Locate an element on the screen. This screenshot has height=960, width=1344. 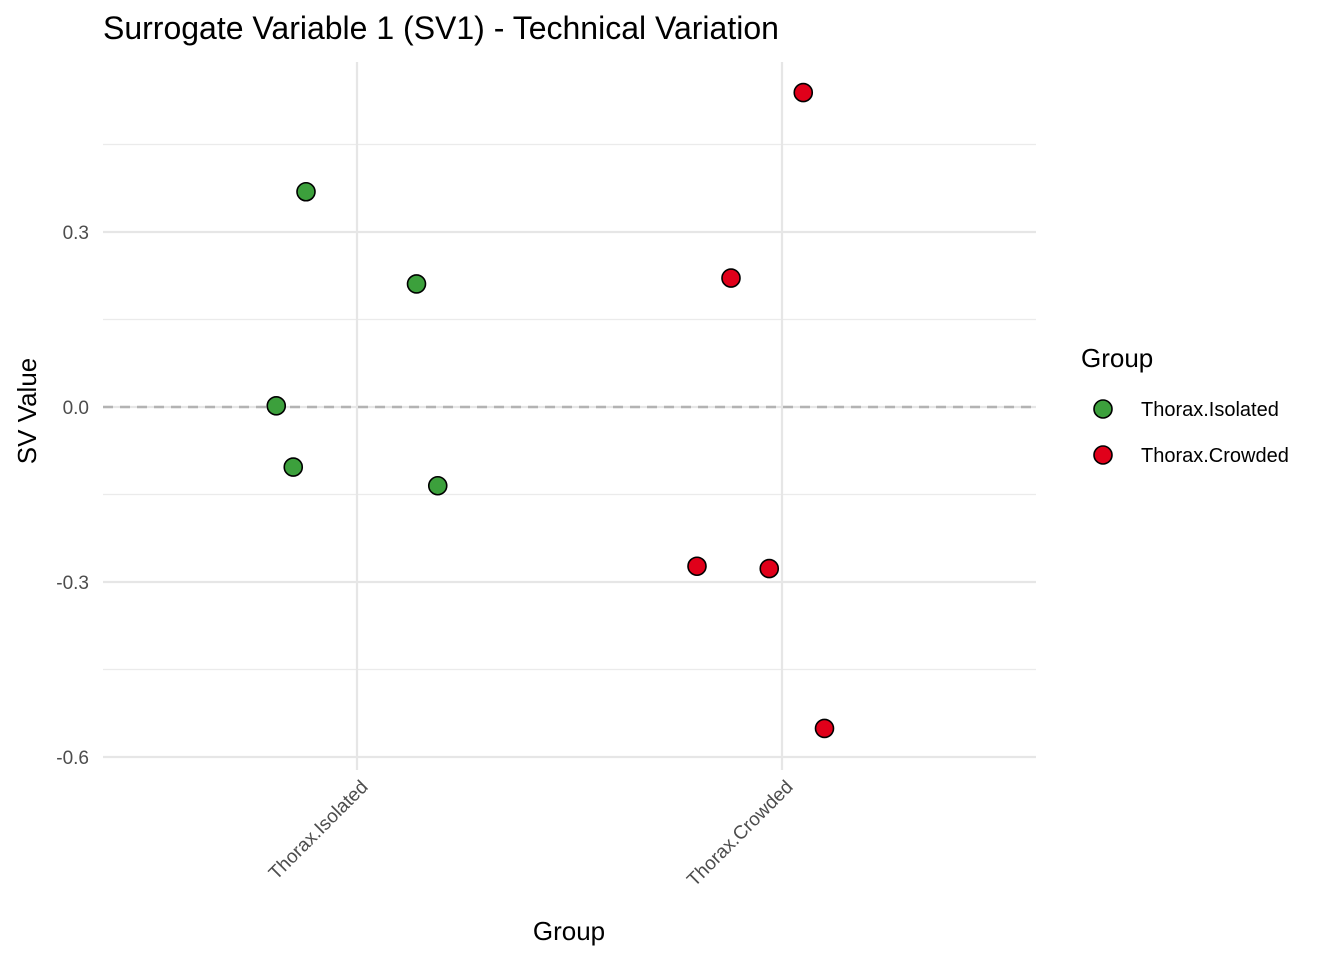
y-tick-label: 0.0 is located at coordinates (76, 408).